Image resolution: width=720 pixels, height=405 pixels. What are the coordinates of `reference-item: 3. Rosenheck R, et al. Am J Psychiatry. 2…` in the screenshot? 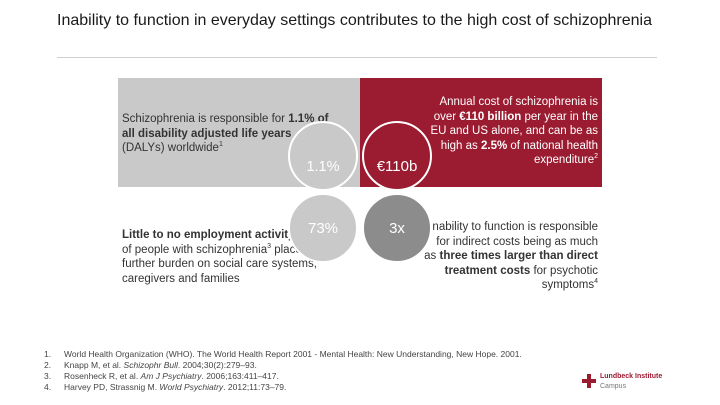 It's located at (324, 376).